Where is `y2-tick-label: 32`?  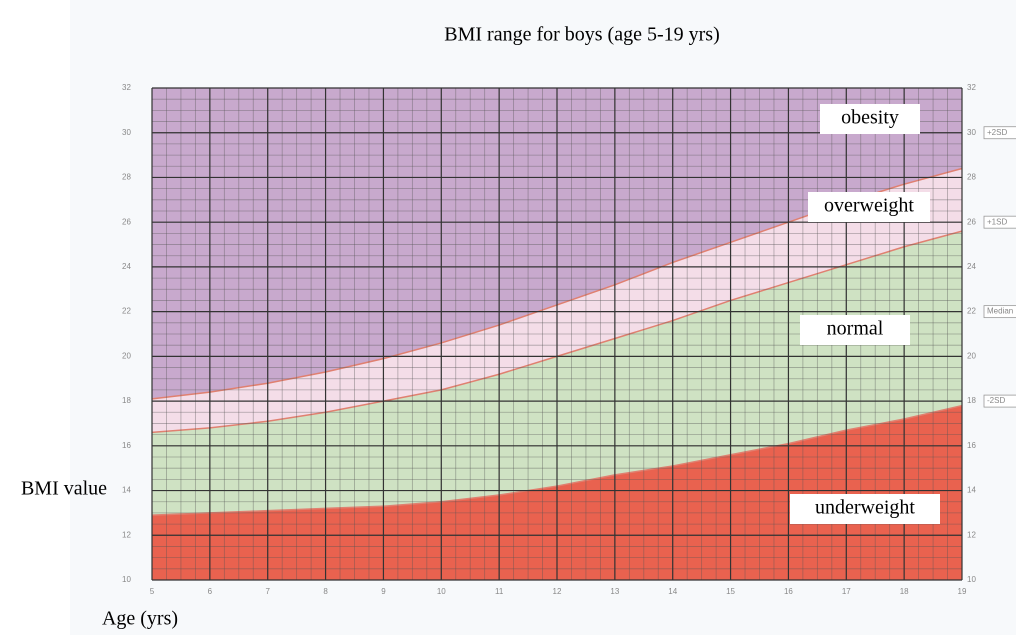
y2-tick-label: 32 is located at coordinates (971, 87).